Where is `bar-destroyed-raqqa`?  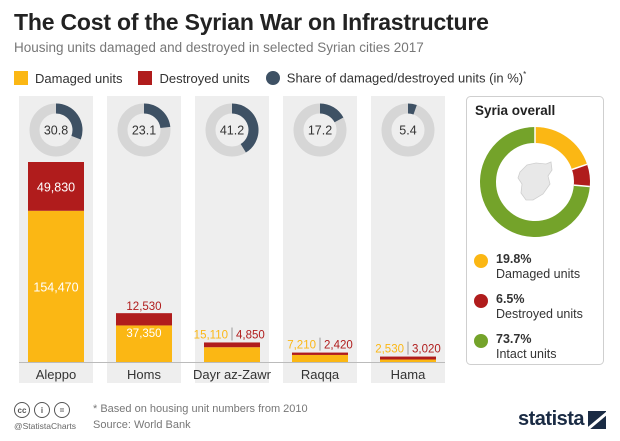 bar-destroyed-raqqa is located at coordinates (320, 353).